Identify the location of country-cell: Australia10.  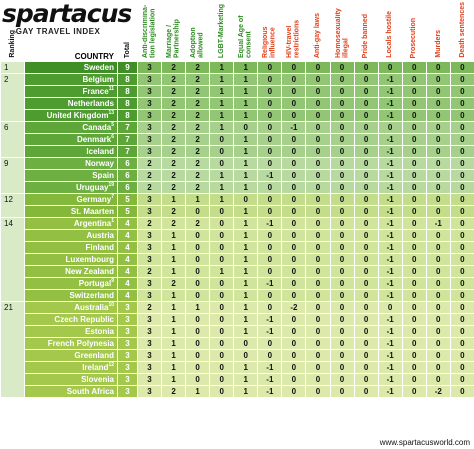
(71, 307).